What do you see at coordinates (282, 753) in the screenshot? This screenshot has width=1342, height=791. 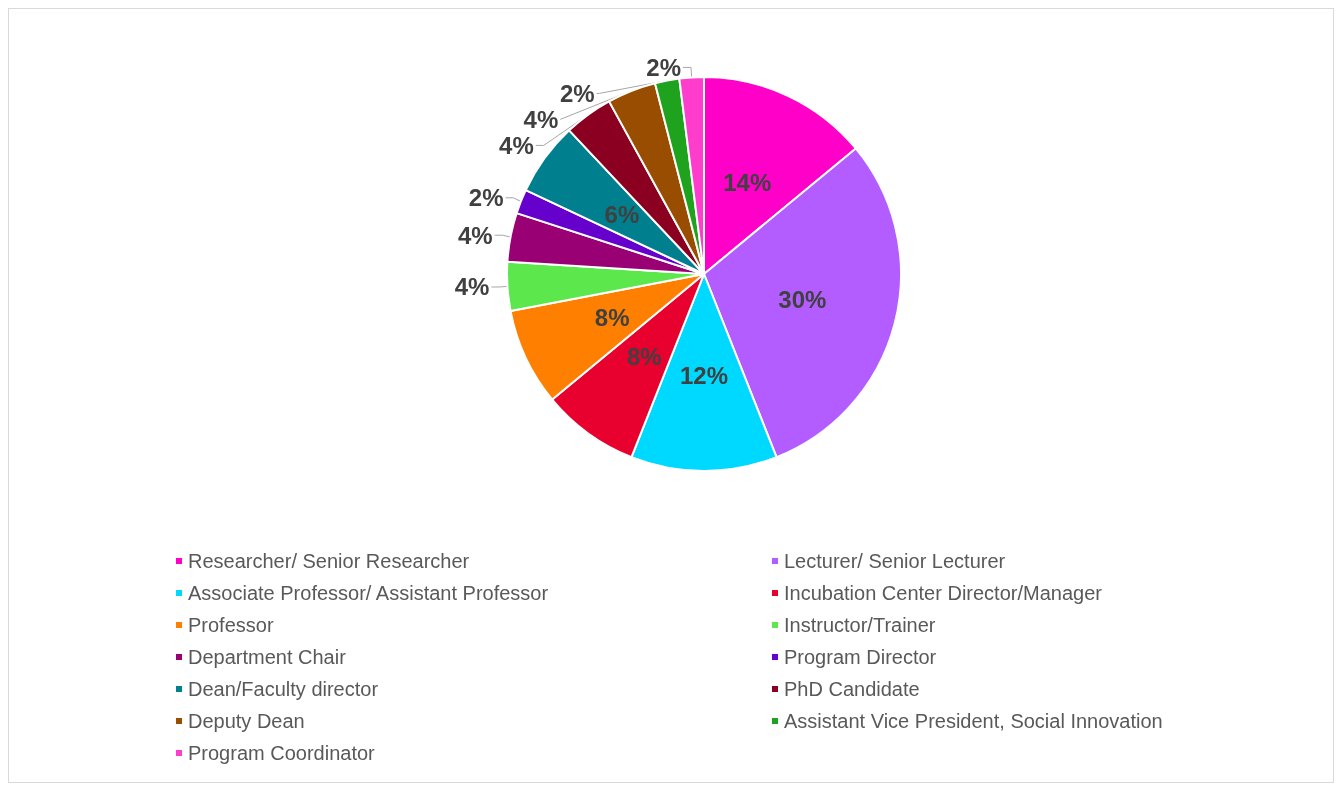 I see `legend-label: Program Coordinator` at bounding box center [282, 753].